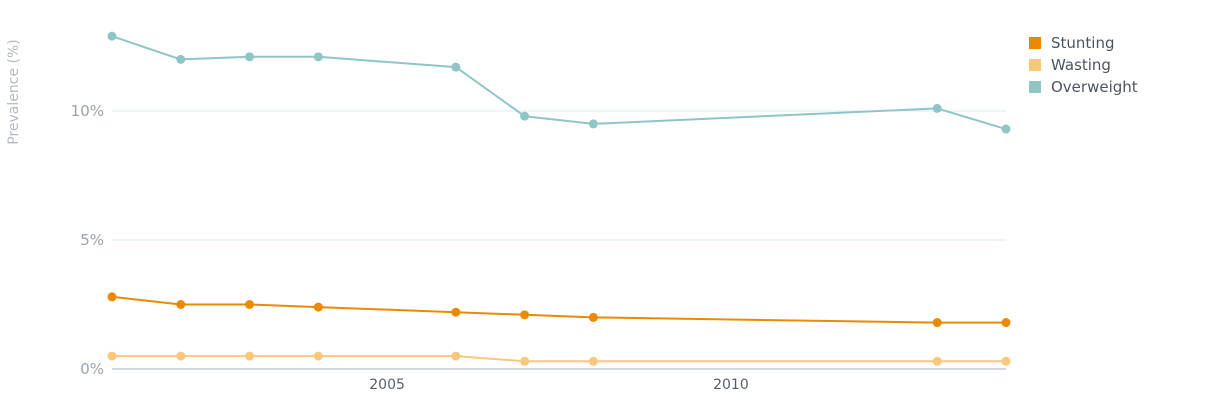 This screenshot has width=1230, height=403. Describe the element at coordinates (1083, 43) in the screenshot. I see `legend-label-stunting: Stunting` at that location.